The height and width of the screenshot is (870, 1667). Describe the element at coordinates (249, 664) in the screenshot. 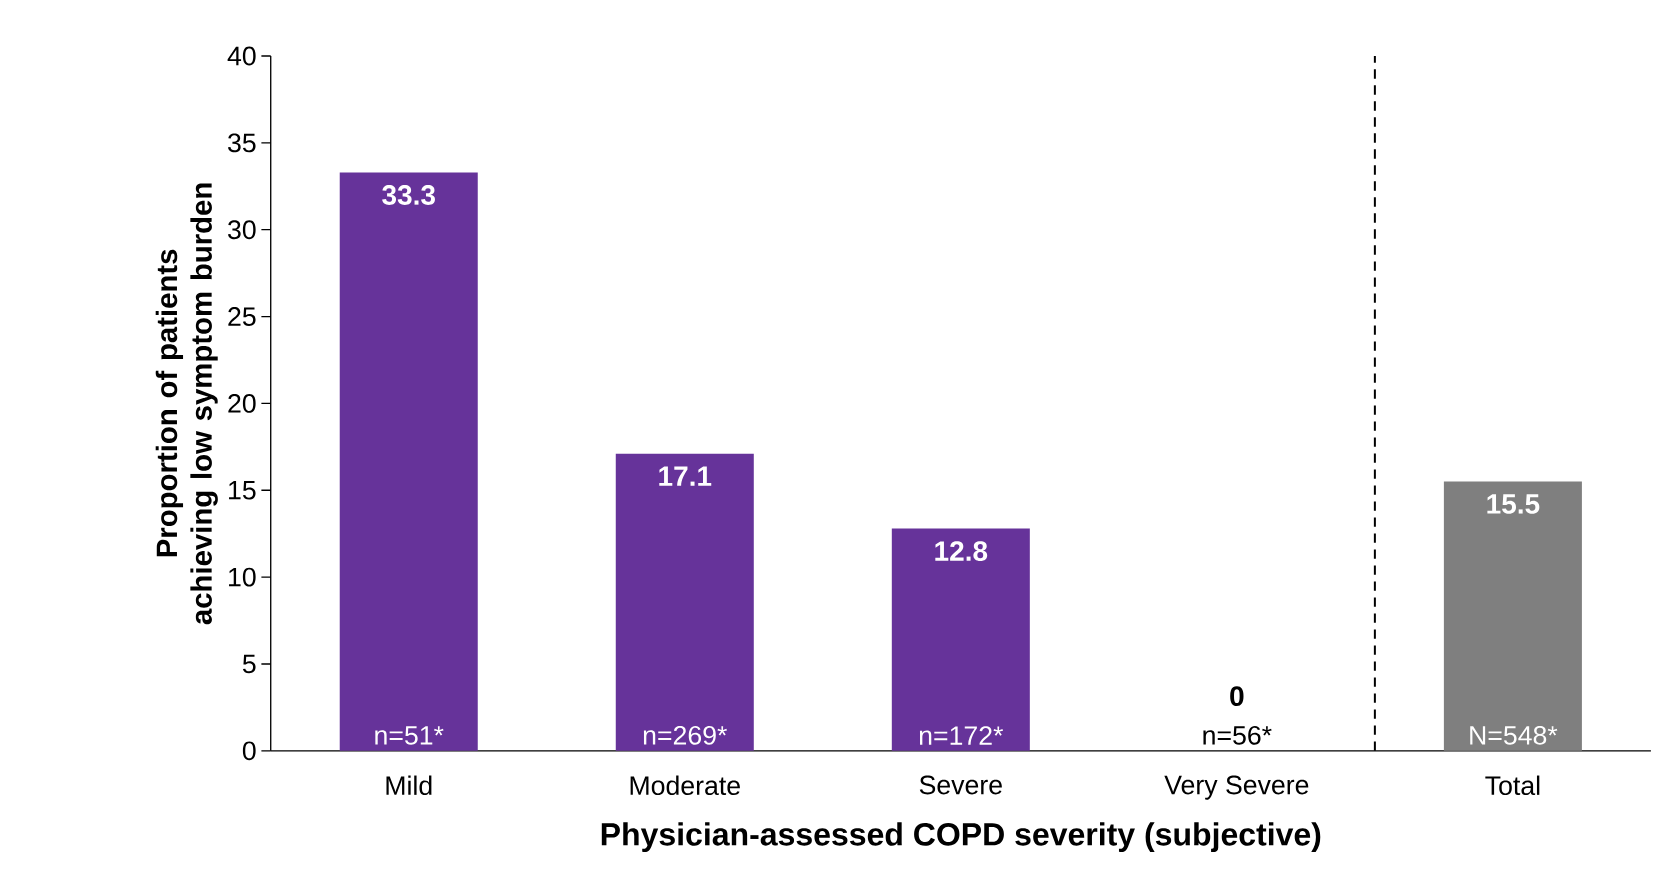

I see `y-tick-label: 5` at that location.